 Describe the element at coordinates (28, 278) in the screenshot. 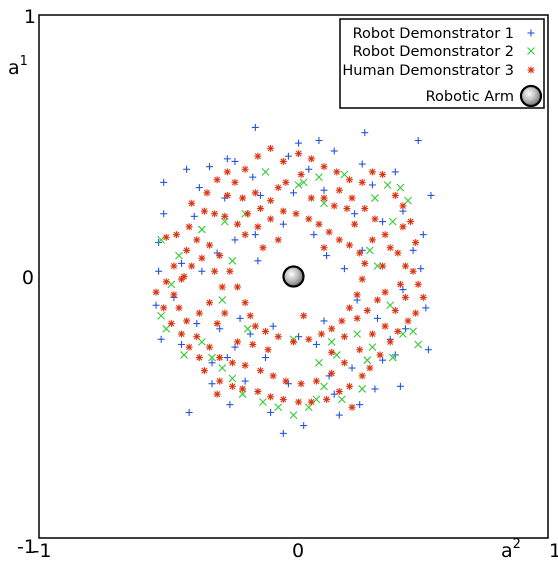

I see `y-tick-zero: 0` at that location.